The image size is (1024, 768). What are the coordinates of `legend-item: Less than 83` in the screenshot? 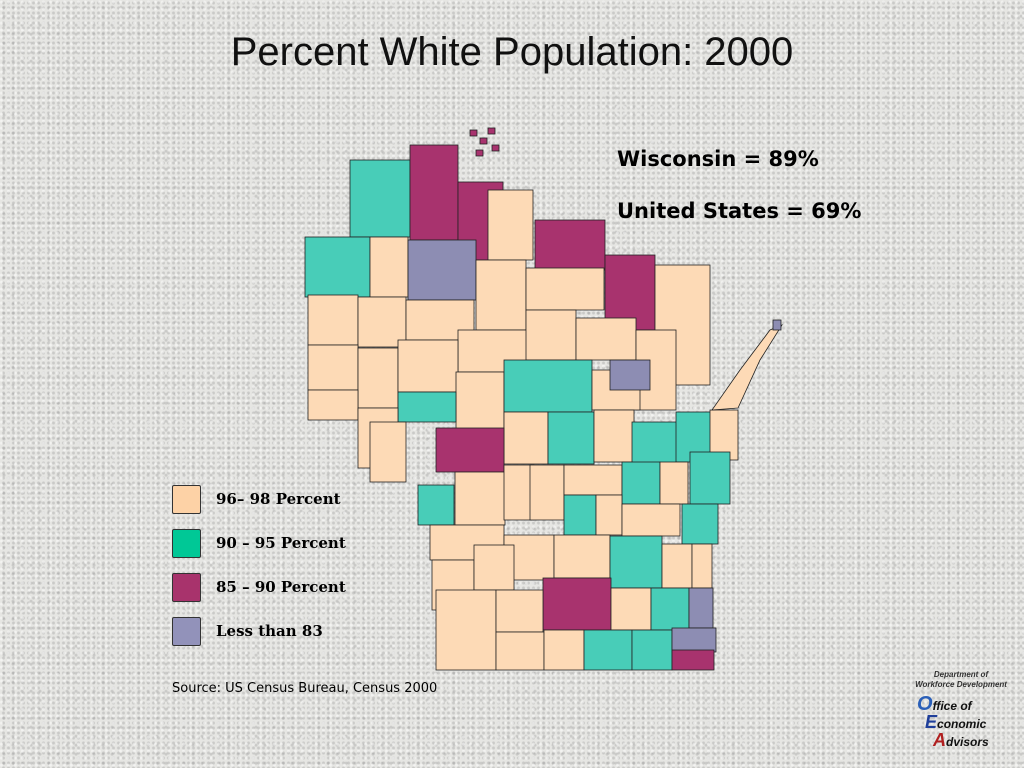 It's located at (247, 631).